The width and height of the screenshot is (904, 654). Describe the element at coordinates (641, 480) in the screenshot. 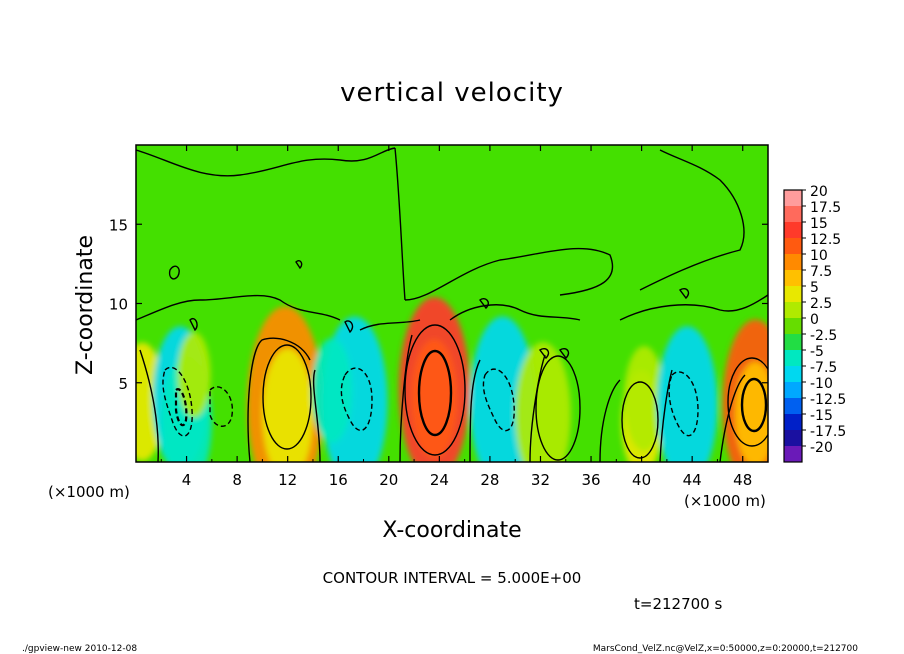

I see `x-tick-label-9: 40` at that location.